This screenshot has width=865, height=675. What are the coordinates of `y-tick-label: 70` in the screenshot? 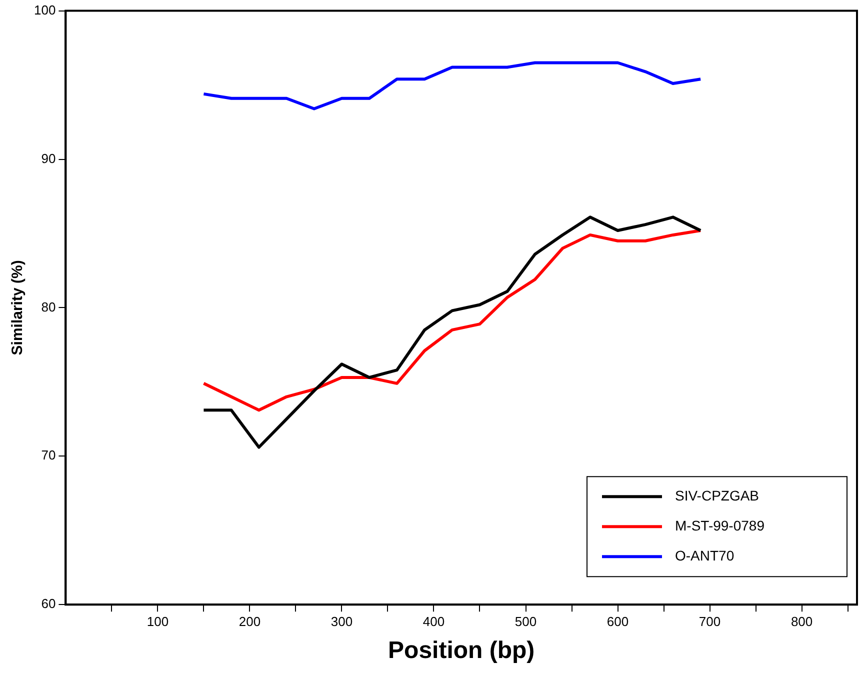 It's located at (48, 455).